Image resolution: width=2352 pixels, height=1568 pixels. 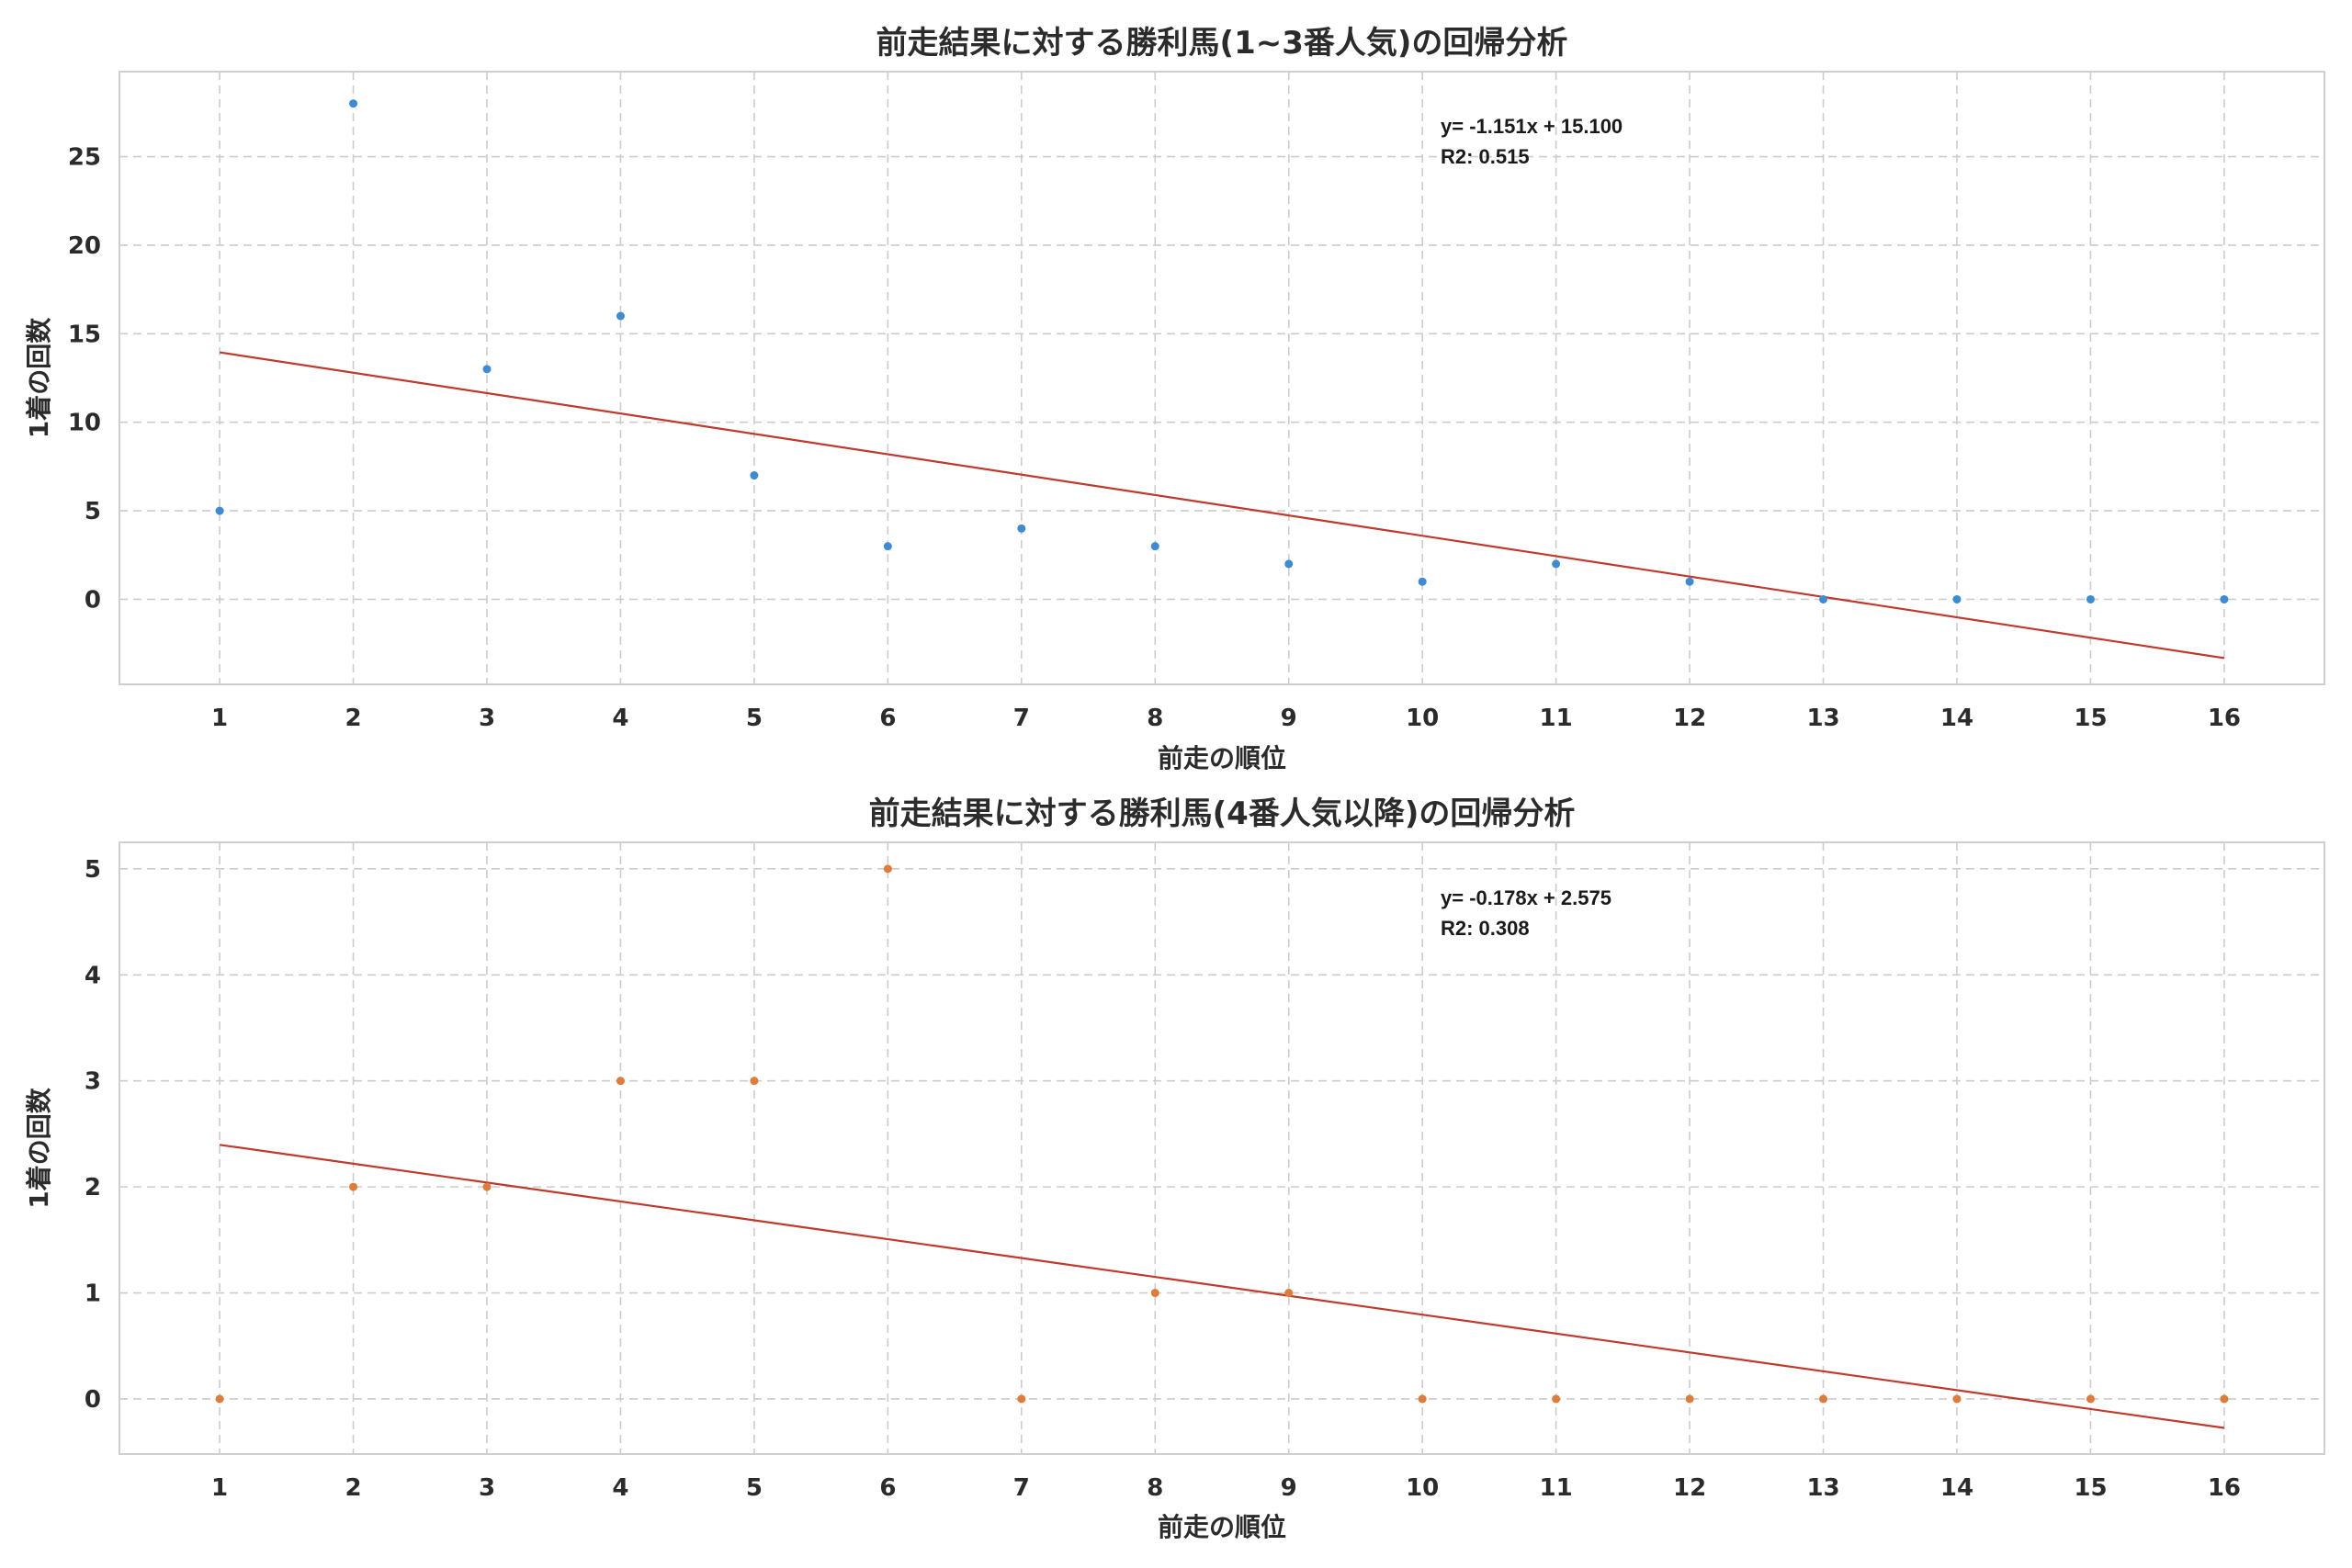 What do you see at coordinates (93, 1294) in the screenshot?
I see `y-tick-label: 1` at bounding box center [93, 1294].